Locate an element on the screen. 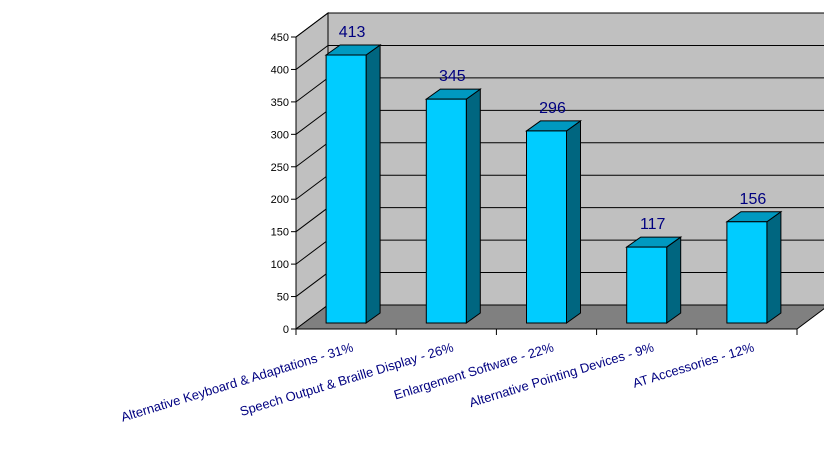 The image size is (824, 471). y-tick-label: 50 is located at coordinates (283, 298).